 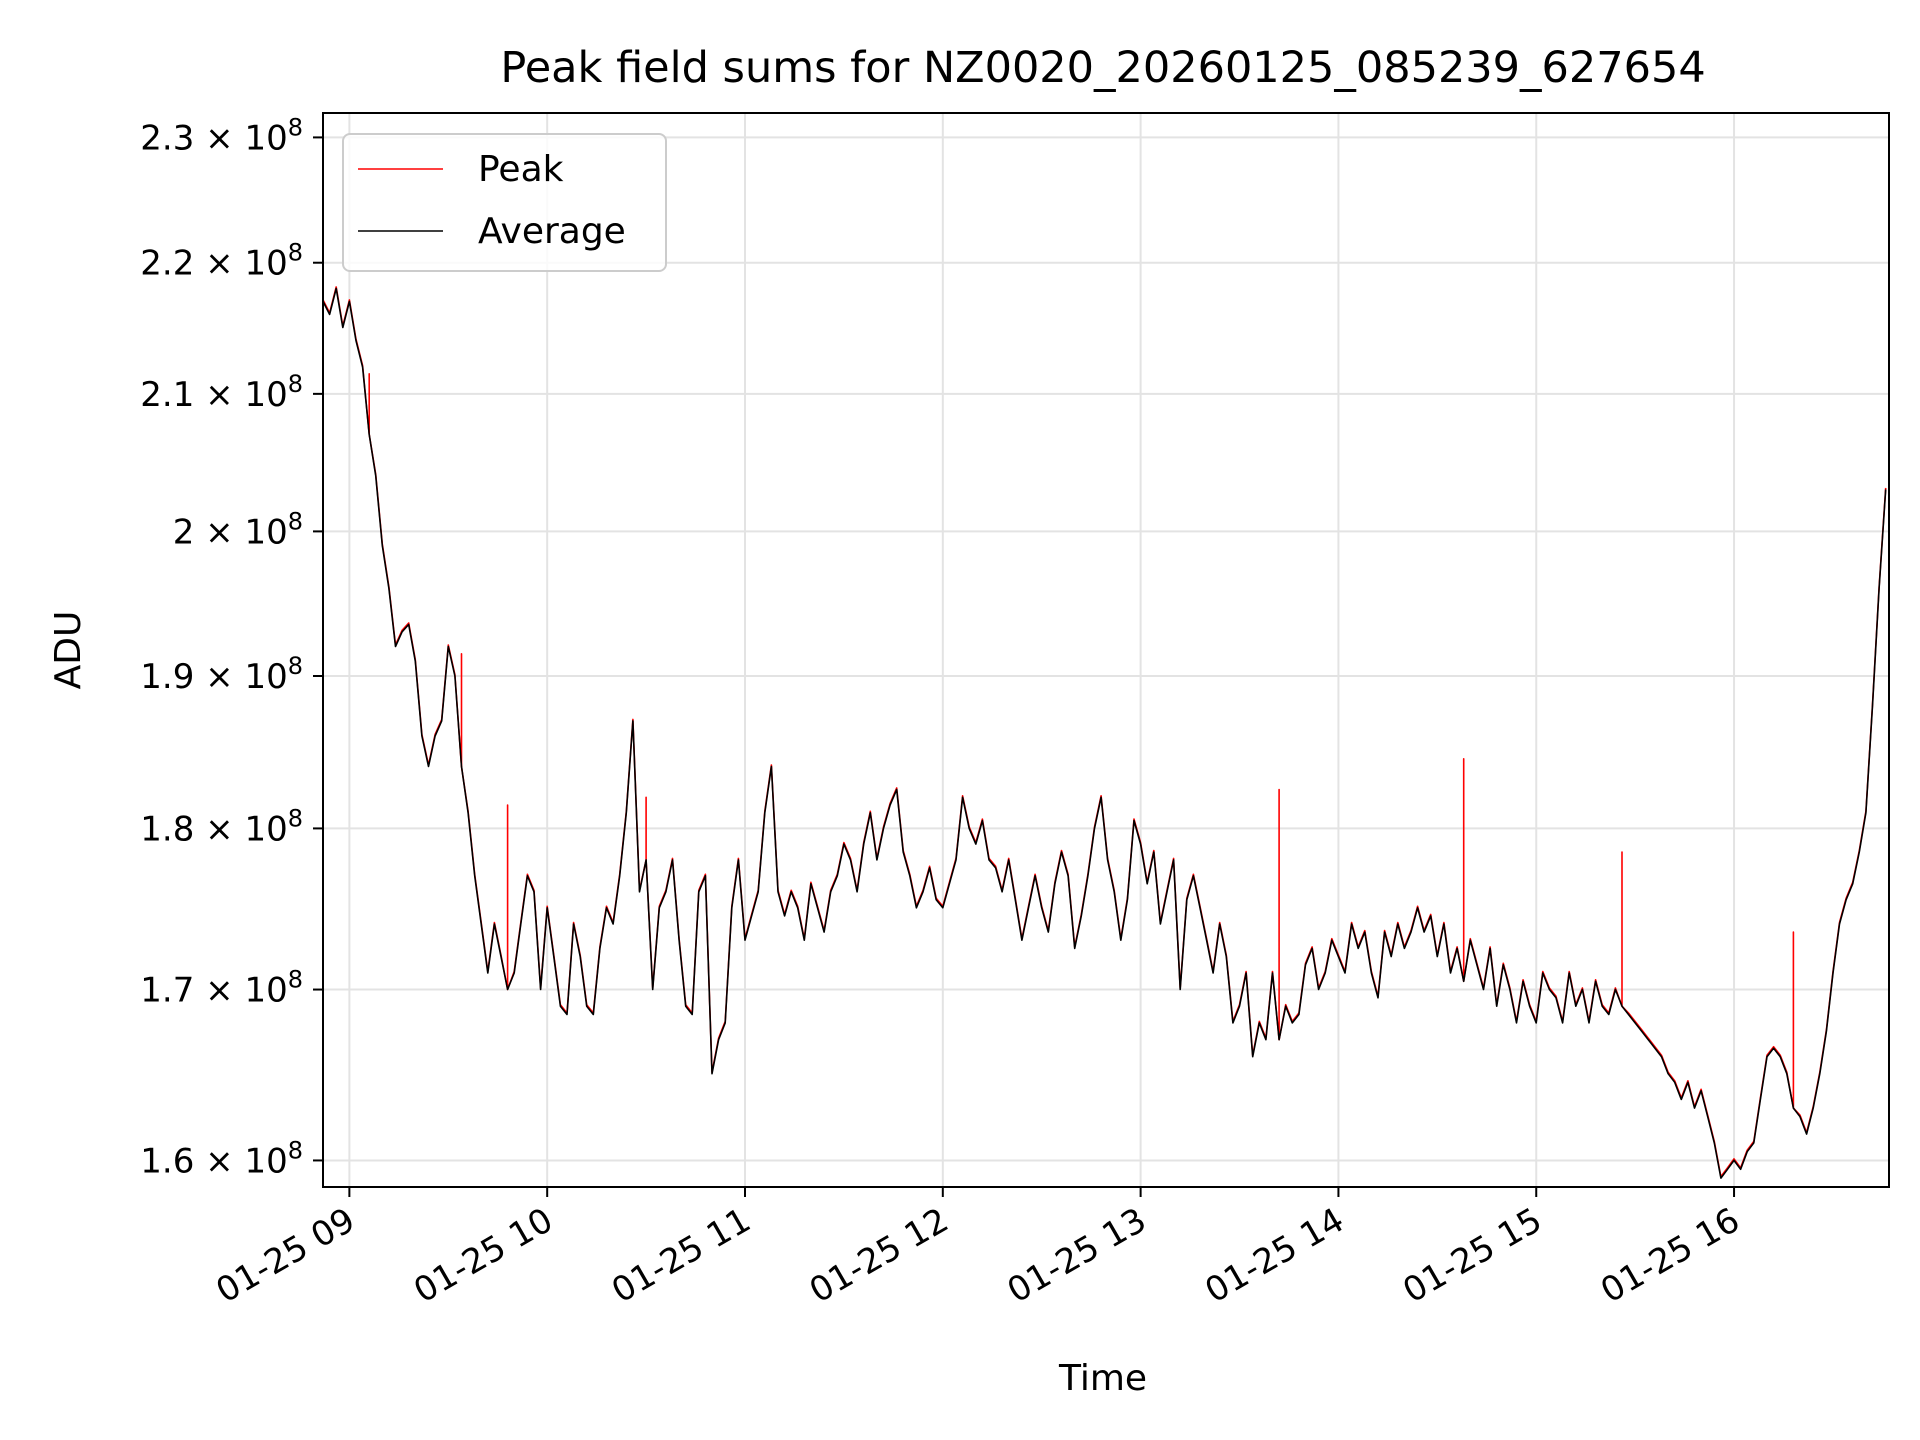 I want to click on y-tick-label: 1.7 × 10⁸, so click(x=221, y=988).